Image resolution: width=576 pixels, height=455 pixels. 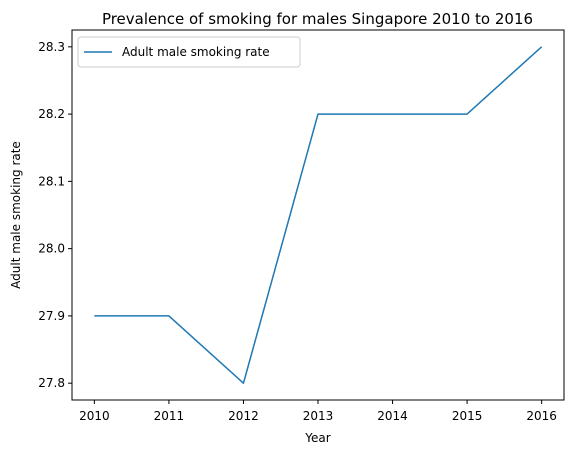 I want to click on y-tick-label: 27.8, so click(x=51, y=383).